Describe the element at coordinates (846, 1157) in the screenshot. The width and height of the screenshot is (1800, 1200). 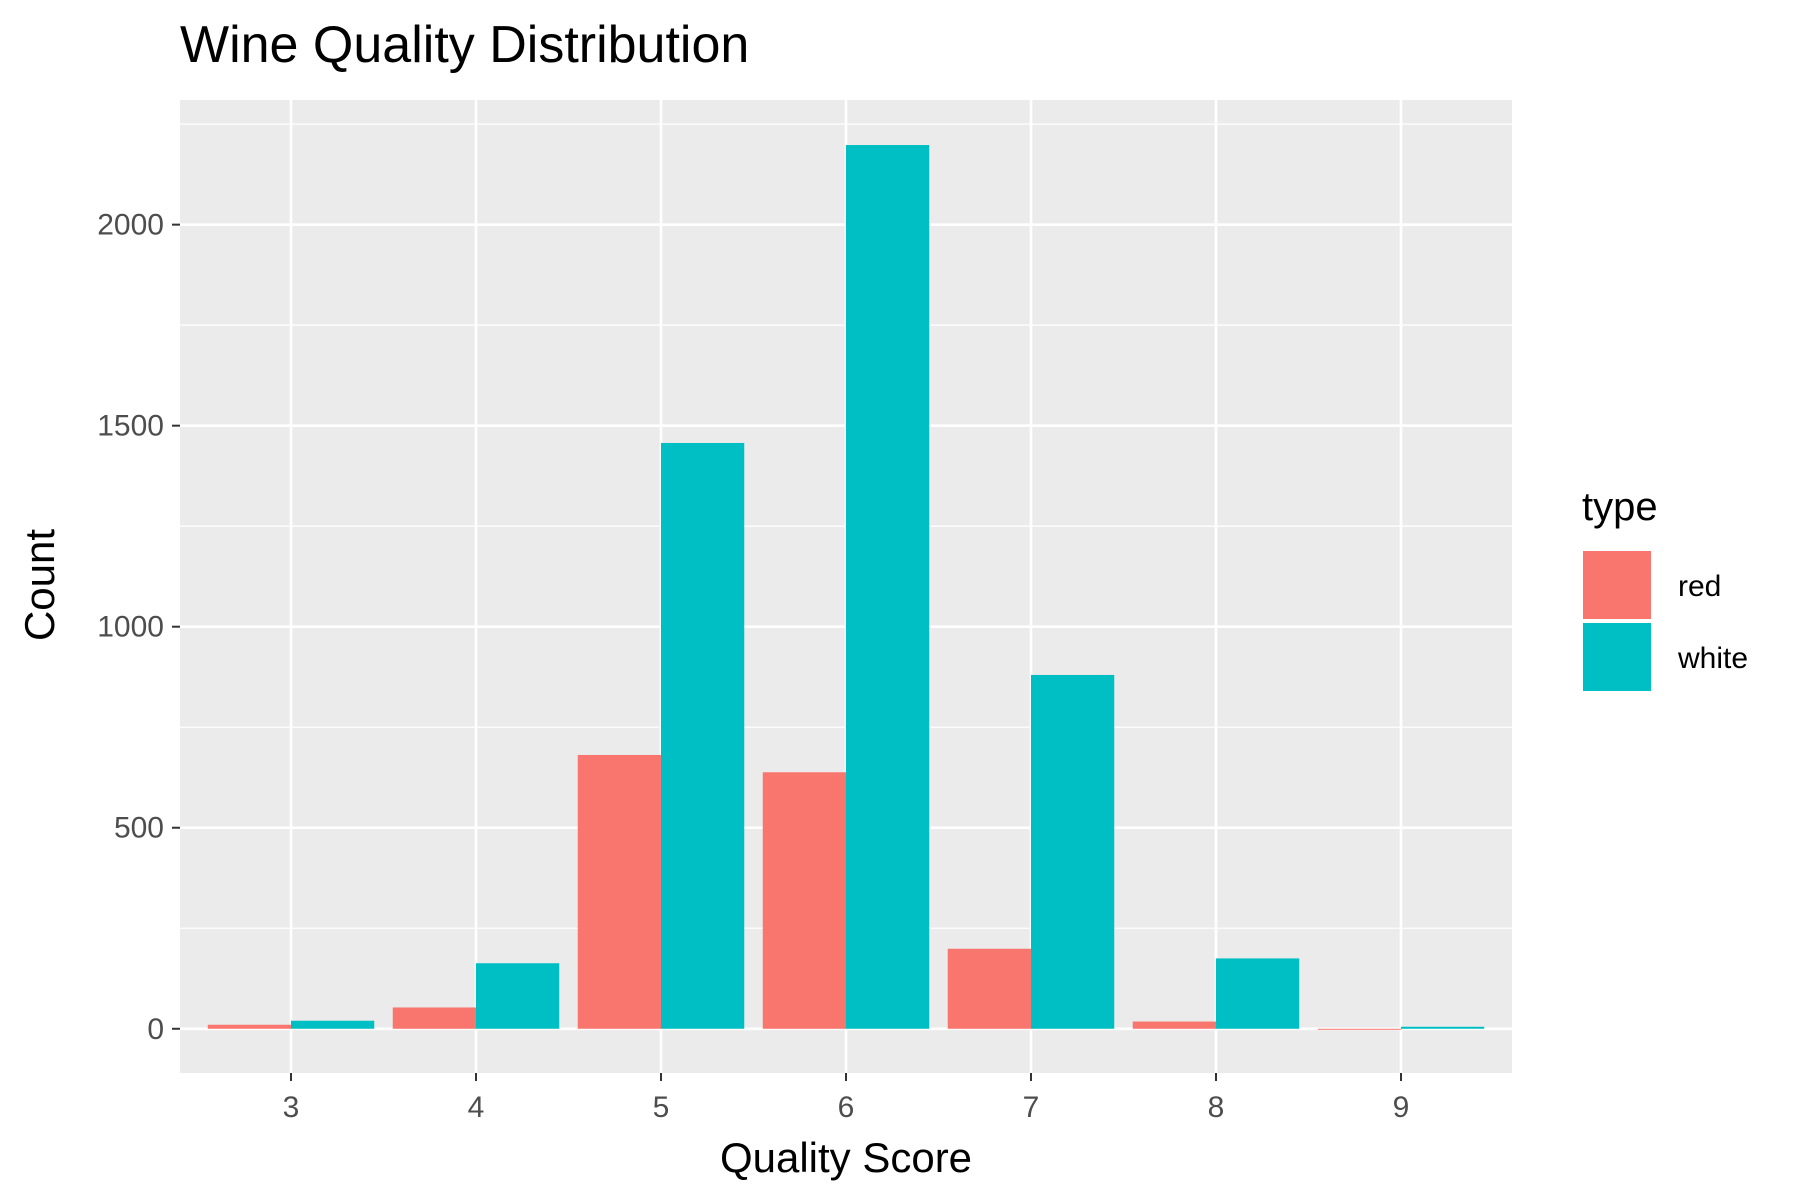
I see `x-axis-title: Quality Score` at that location.